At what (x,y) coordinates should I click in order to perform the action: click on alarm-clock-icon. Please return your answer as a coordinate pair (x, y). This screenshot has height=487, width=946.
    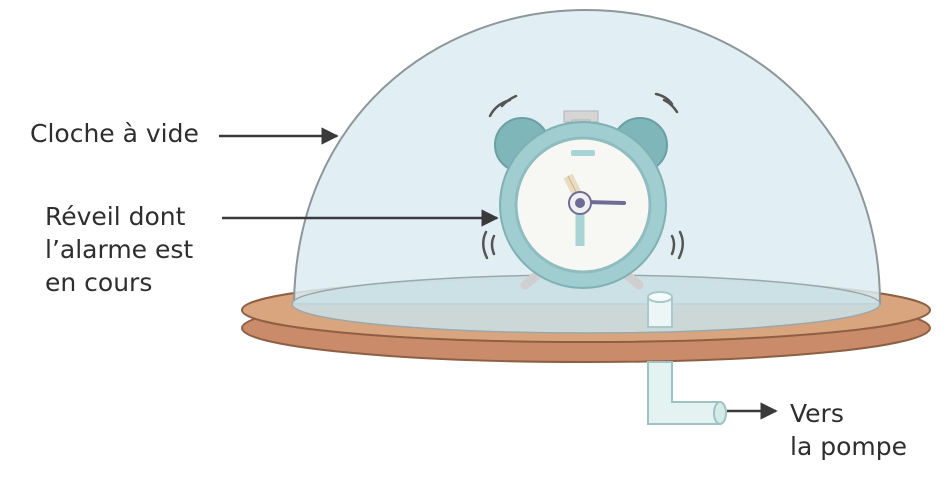
    Looking at the image, I should click on (581, 200).